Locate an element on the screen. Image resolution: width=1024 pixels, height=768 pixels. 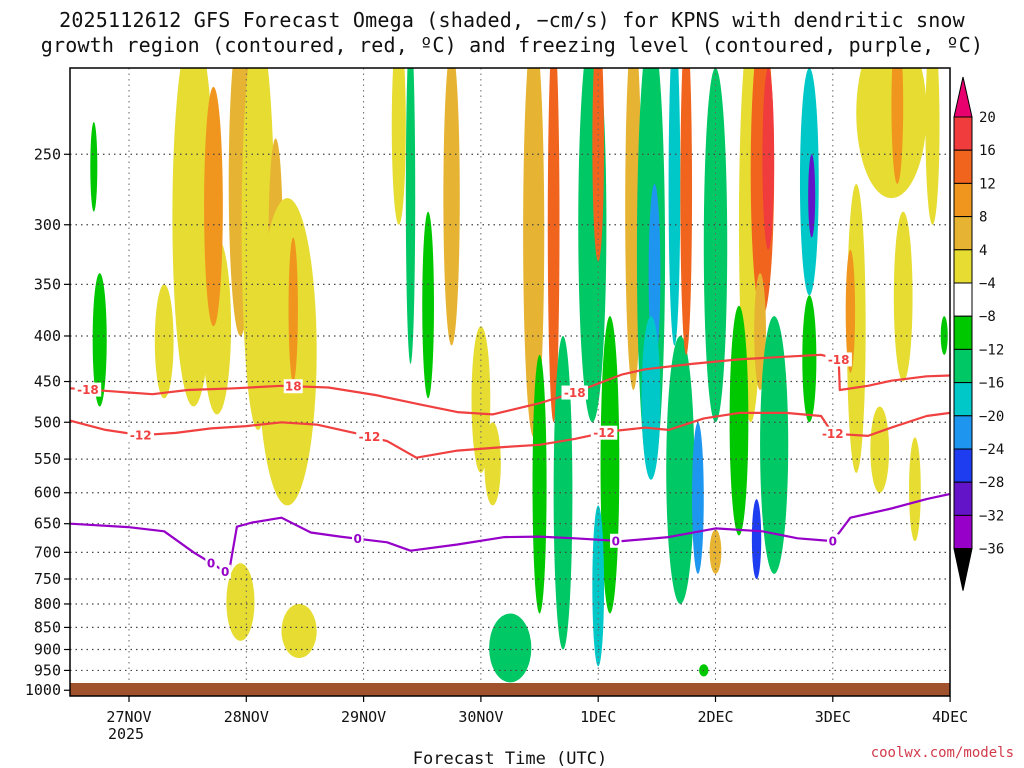
contour-label: 18 is located at coordinates (293, 387).